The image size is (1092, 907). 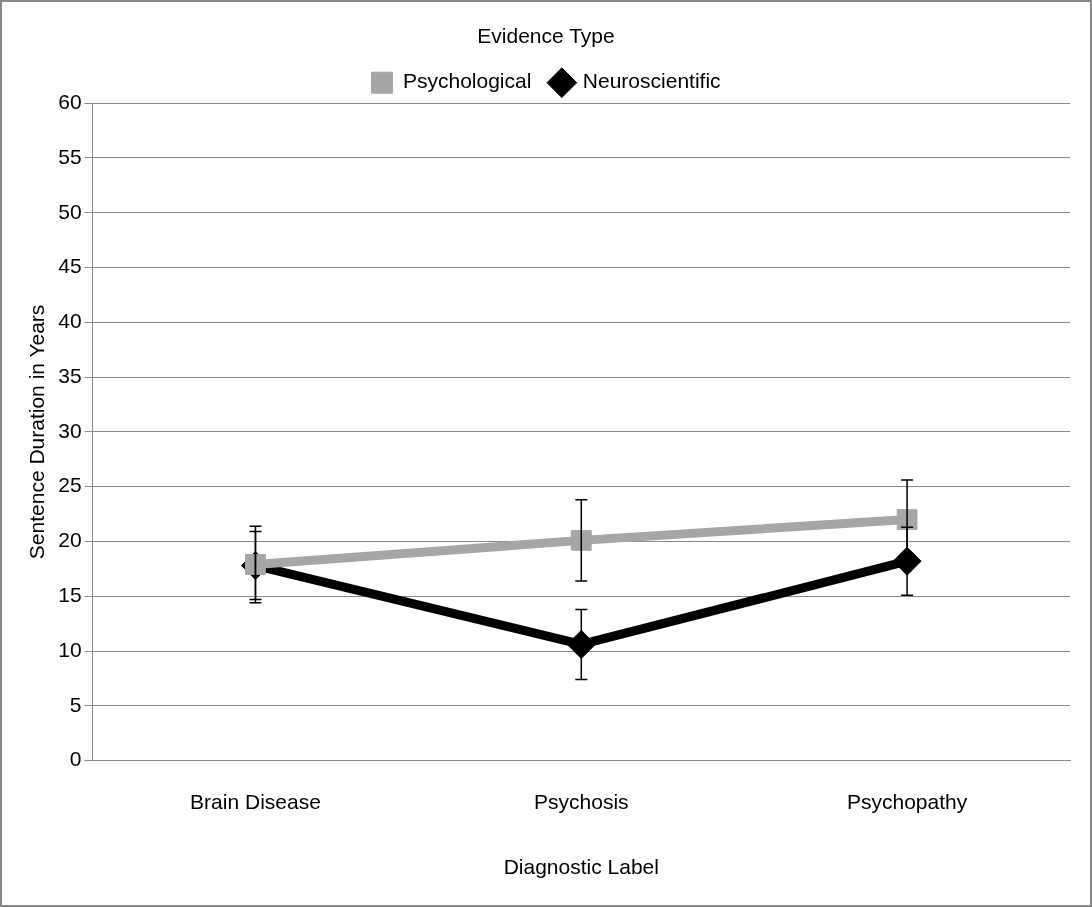 I want to click on x-tick-label: Brain Disease, so click(x=255, y=801).